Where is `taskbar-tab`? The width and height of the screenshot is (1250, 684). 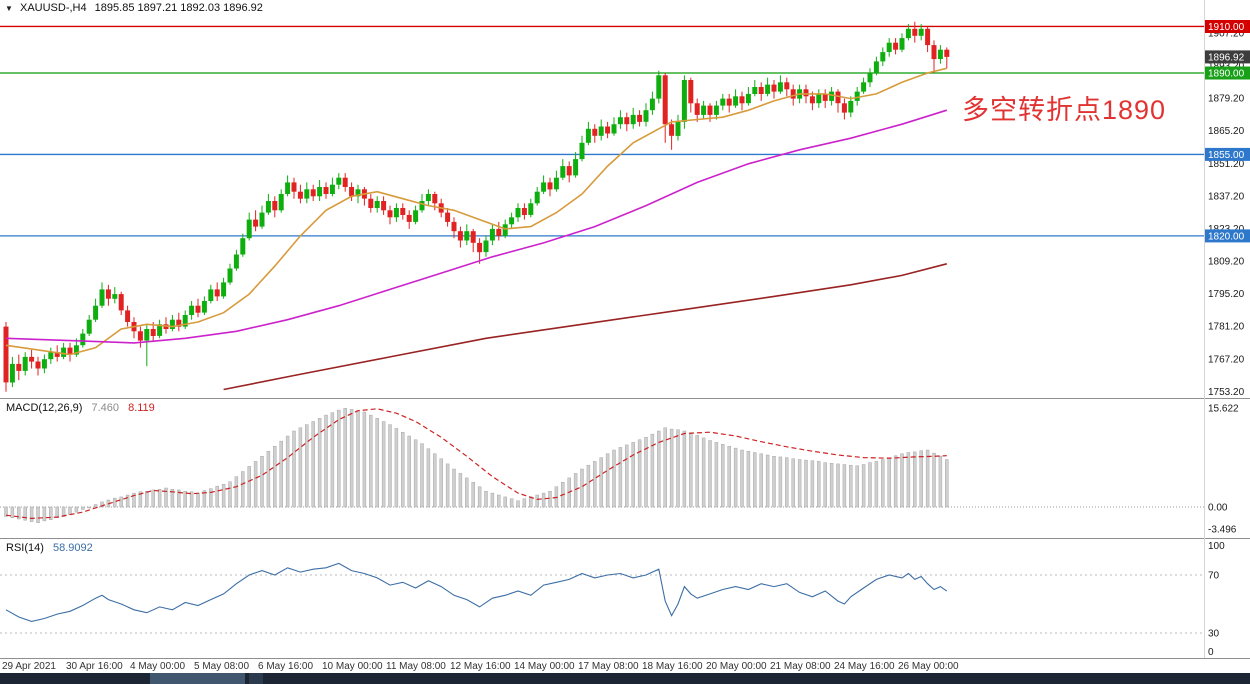
taskbar-tab is located at coordinates (197, 678).